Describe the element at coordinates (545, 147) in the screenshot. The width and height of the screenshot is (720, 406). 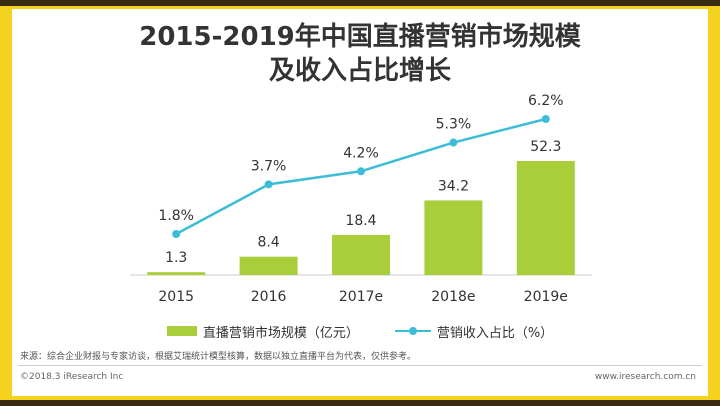
I see `bar-value-label-2019e: 52.3` at that location.